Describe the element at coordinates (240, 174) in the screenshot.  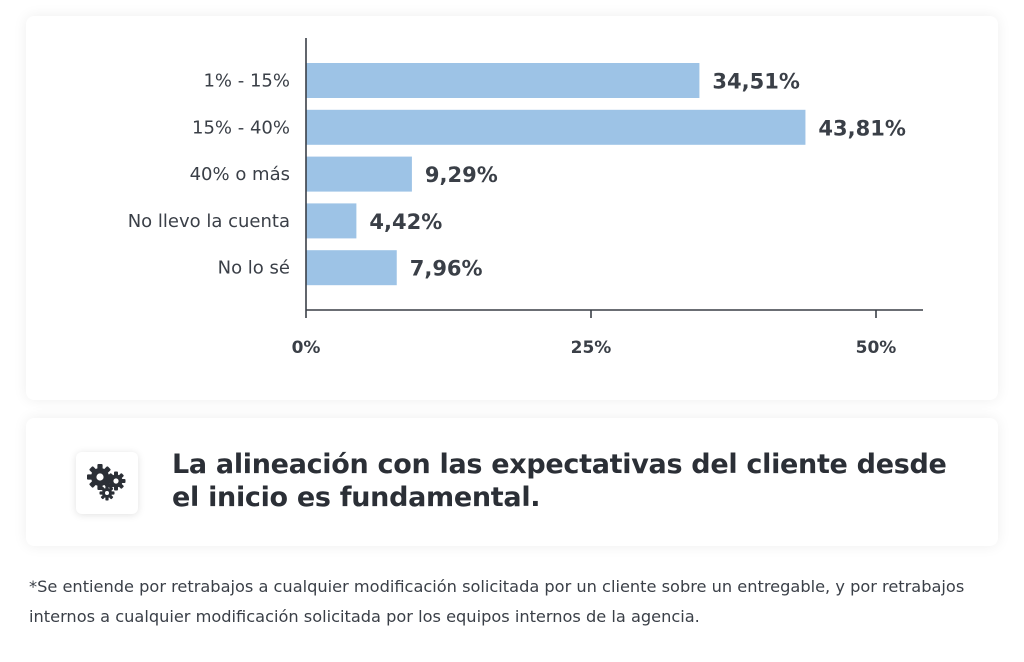
I see `category-label-2: 40% o más` at that location.